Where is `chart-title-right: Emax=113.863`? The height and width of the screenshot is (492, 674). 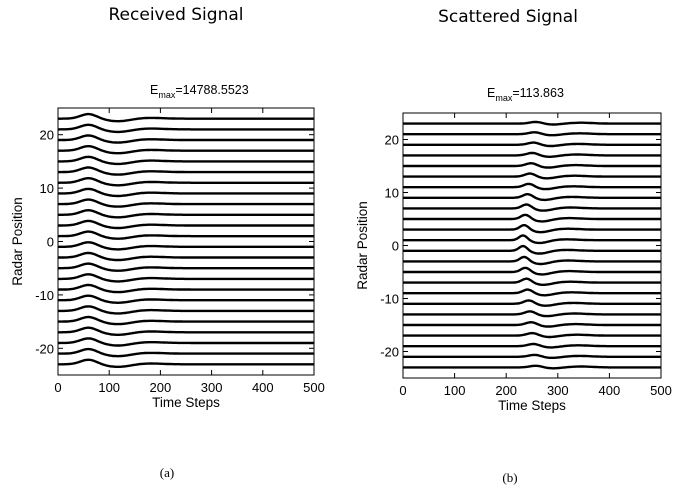 chart-title-right: Emax=113.863 is located at coordinates (525, 94).